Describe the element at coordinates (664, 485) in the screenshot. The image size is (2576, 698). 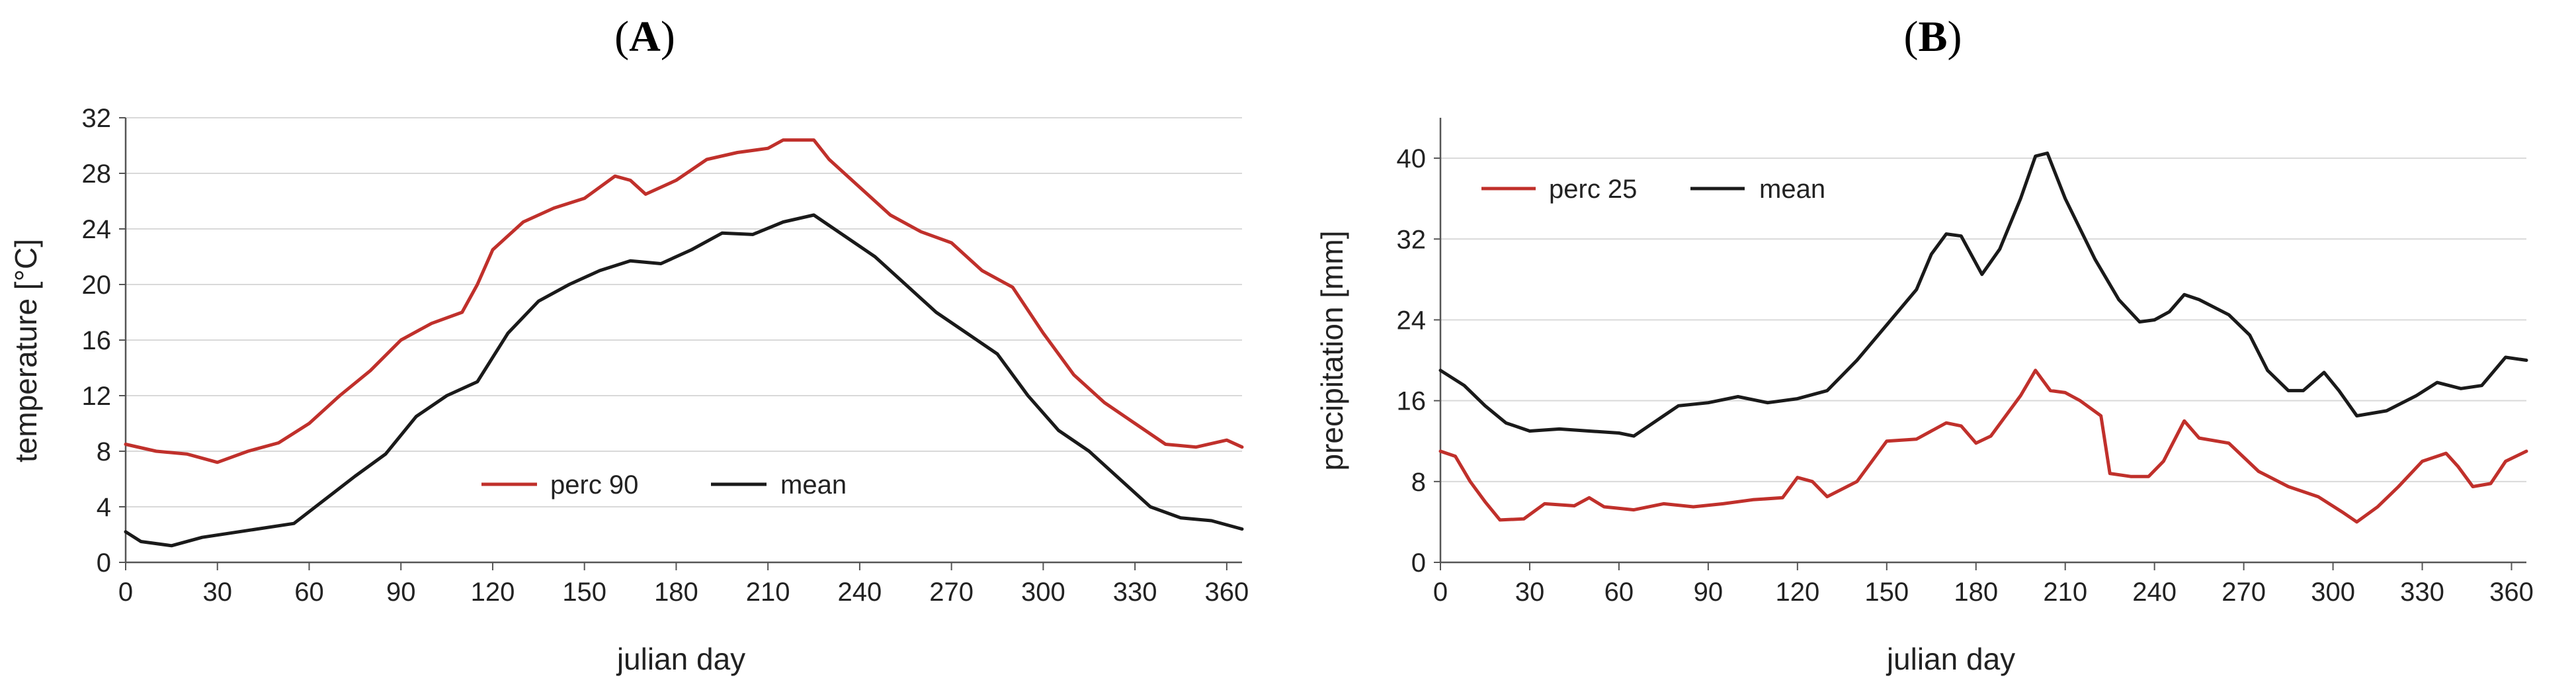
I see `legend: perc 90 mean` at that location.